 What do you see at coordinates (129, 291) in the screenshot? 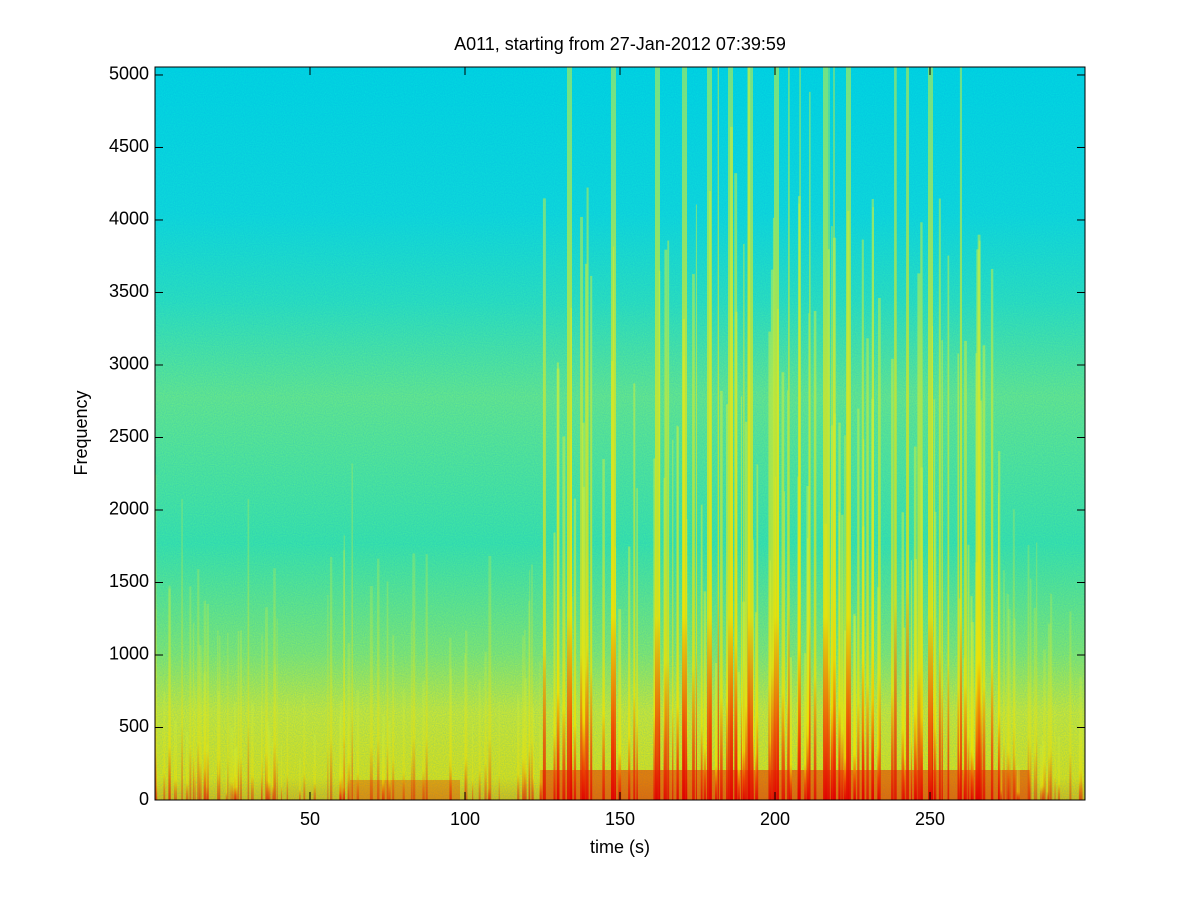
I see `y-tick-label: 3500` at bounding box center [129, 291].